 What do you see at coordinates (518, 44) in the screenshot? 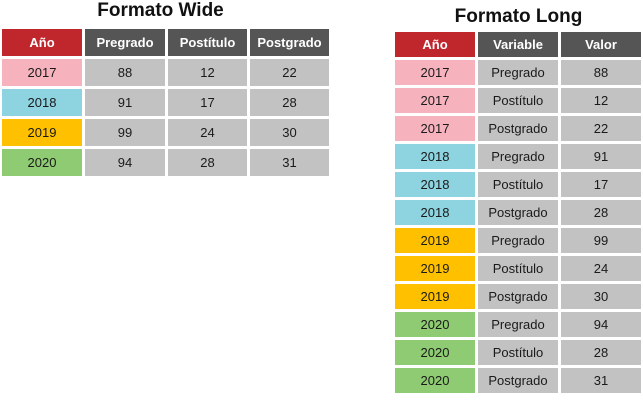
I see `long-header-variable: Variable` at bounding box center [518, 44].